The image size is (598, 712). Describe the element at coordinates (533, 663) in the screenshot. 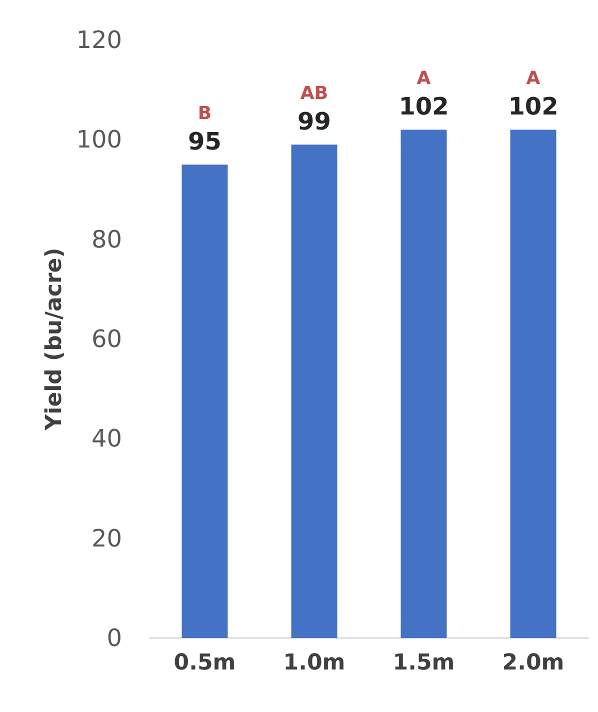

I see `x-tick-label: 2.0m` at that location.